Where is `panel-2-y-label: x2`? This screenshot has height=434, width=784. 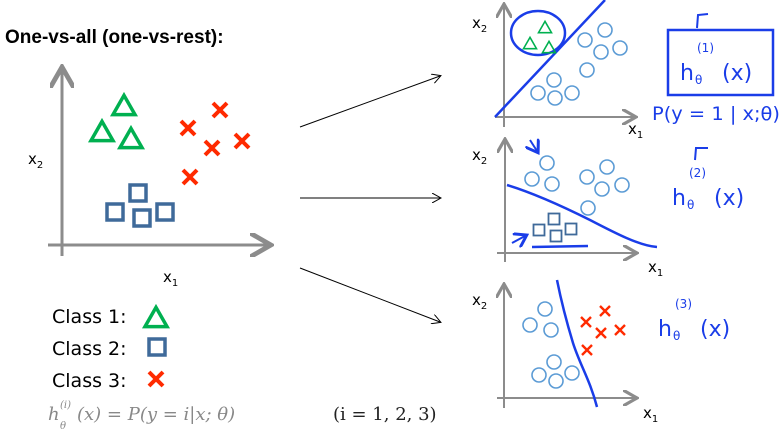 panel-2-y-label: x2 is located at coordinates (479, 156).